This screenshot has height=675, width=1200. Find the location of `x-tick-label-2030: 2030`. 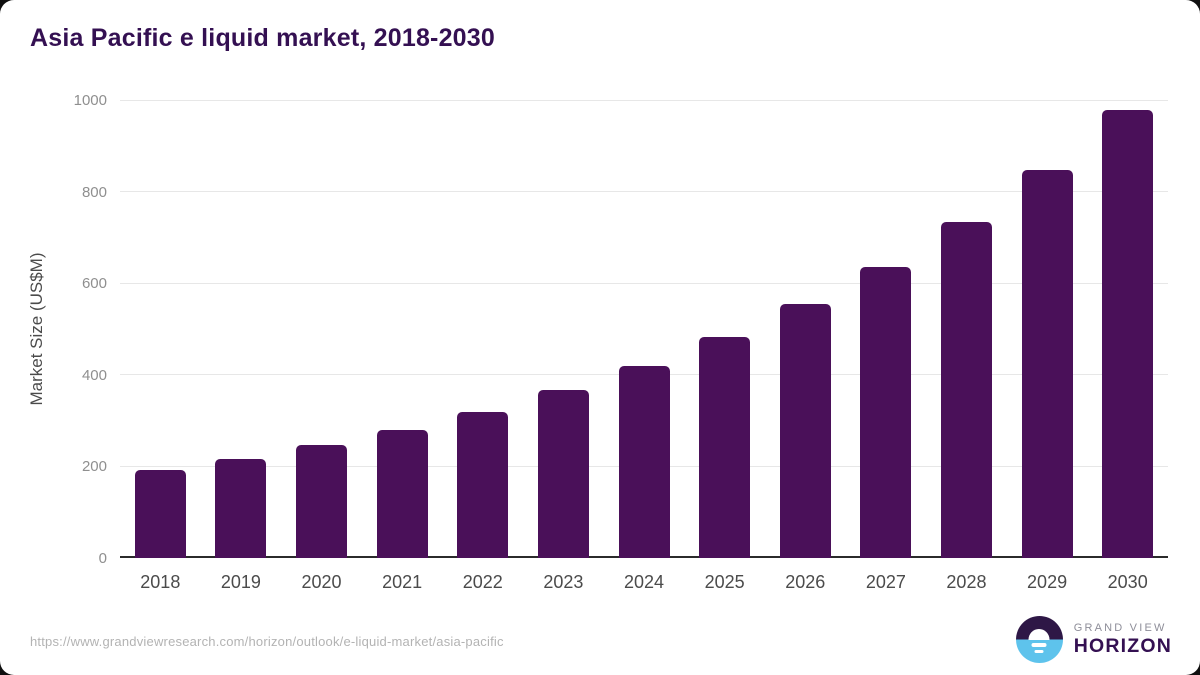

x-tick-label-2030: 2030 is located at coordinates (1127, 582).